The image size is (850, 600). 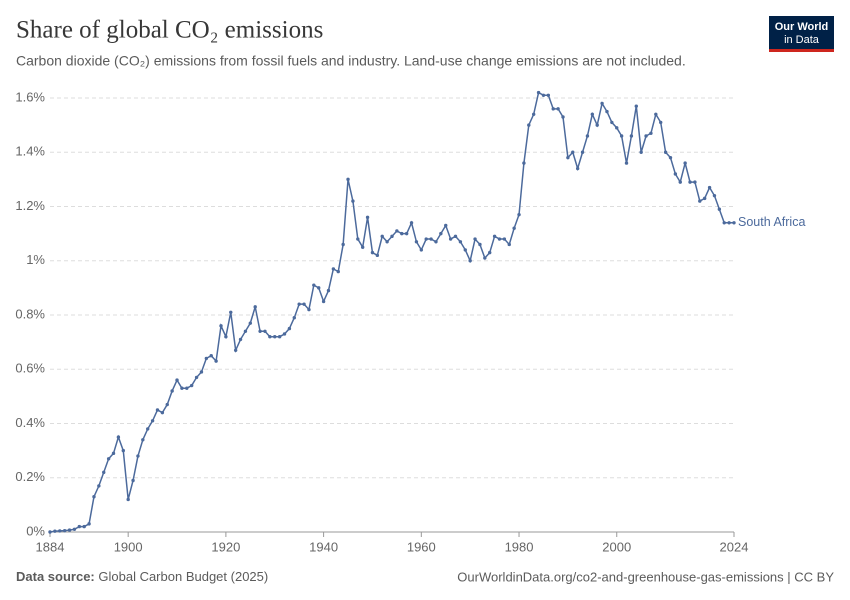 I want to click on x-tick-label: 1980, so click(x=519, y=546).